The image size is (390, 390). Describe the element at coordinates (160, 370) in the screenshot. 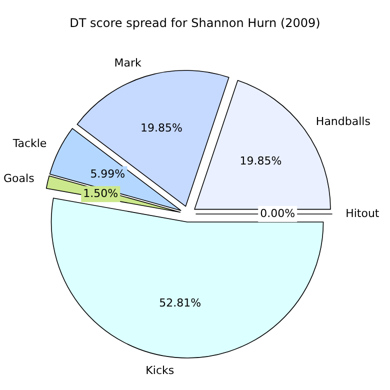

I see `slice-label: Kicks` at that location.